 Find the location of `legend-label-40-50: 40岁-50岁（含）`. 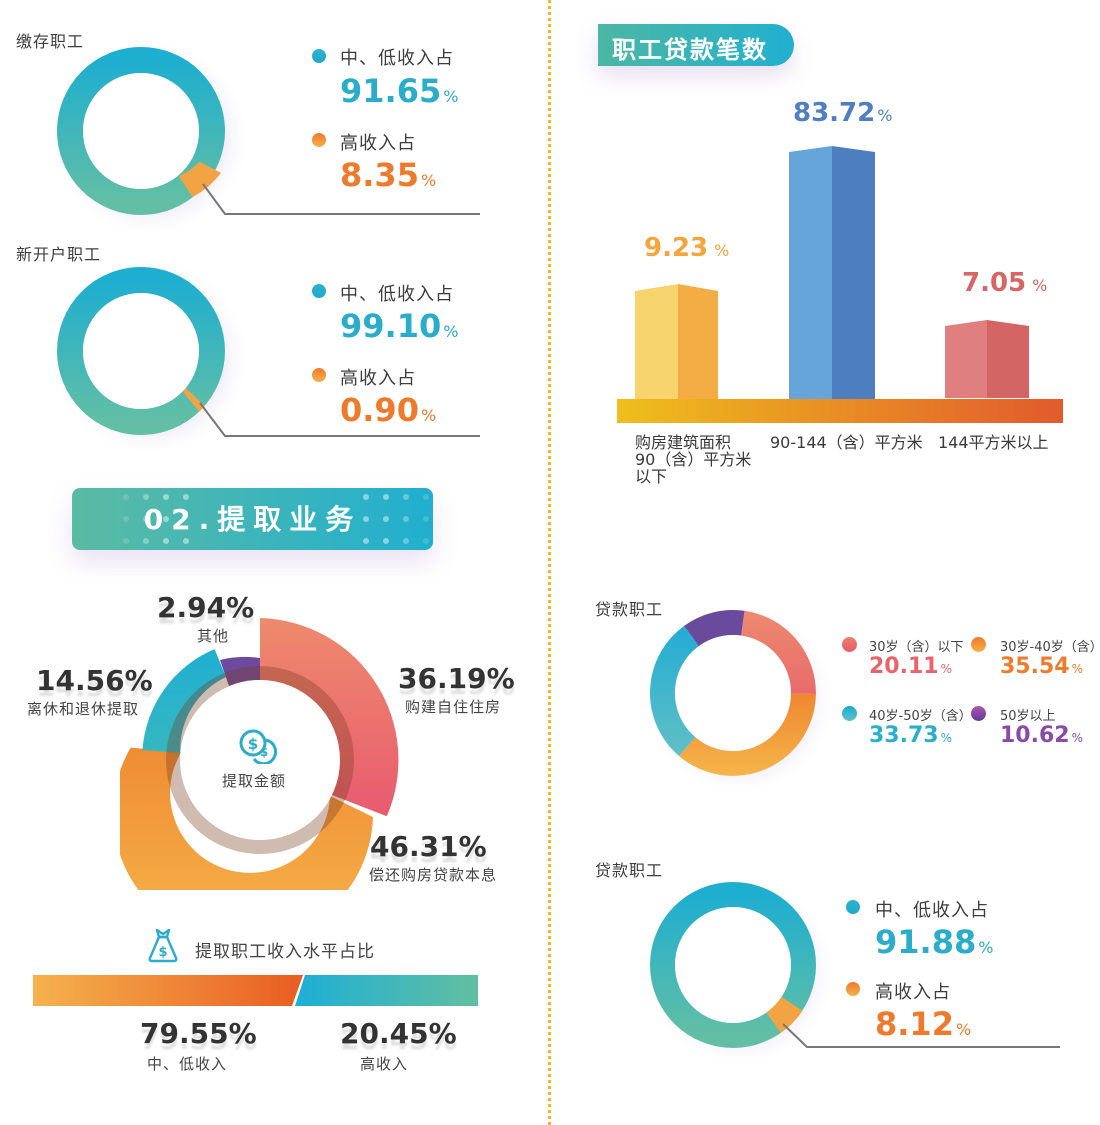

legend-label-40-50: 40岁-50岁（含） is located at coordinates (920, 716).